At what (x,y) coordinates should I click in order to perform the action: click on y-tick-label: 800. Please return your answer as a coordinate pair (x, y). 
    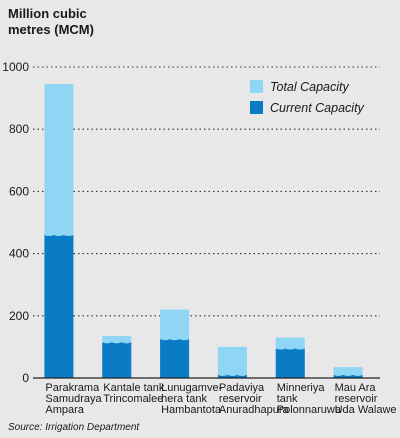
    Looking at the image, I should click on (19, 129).